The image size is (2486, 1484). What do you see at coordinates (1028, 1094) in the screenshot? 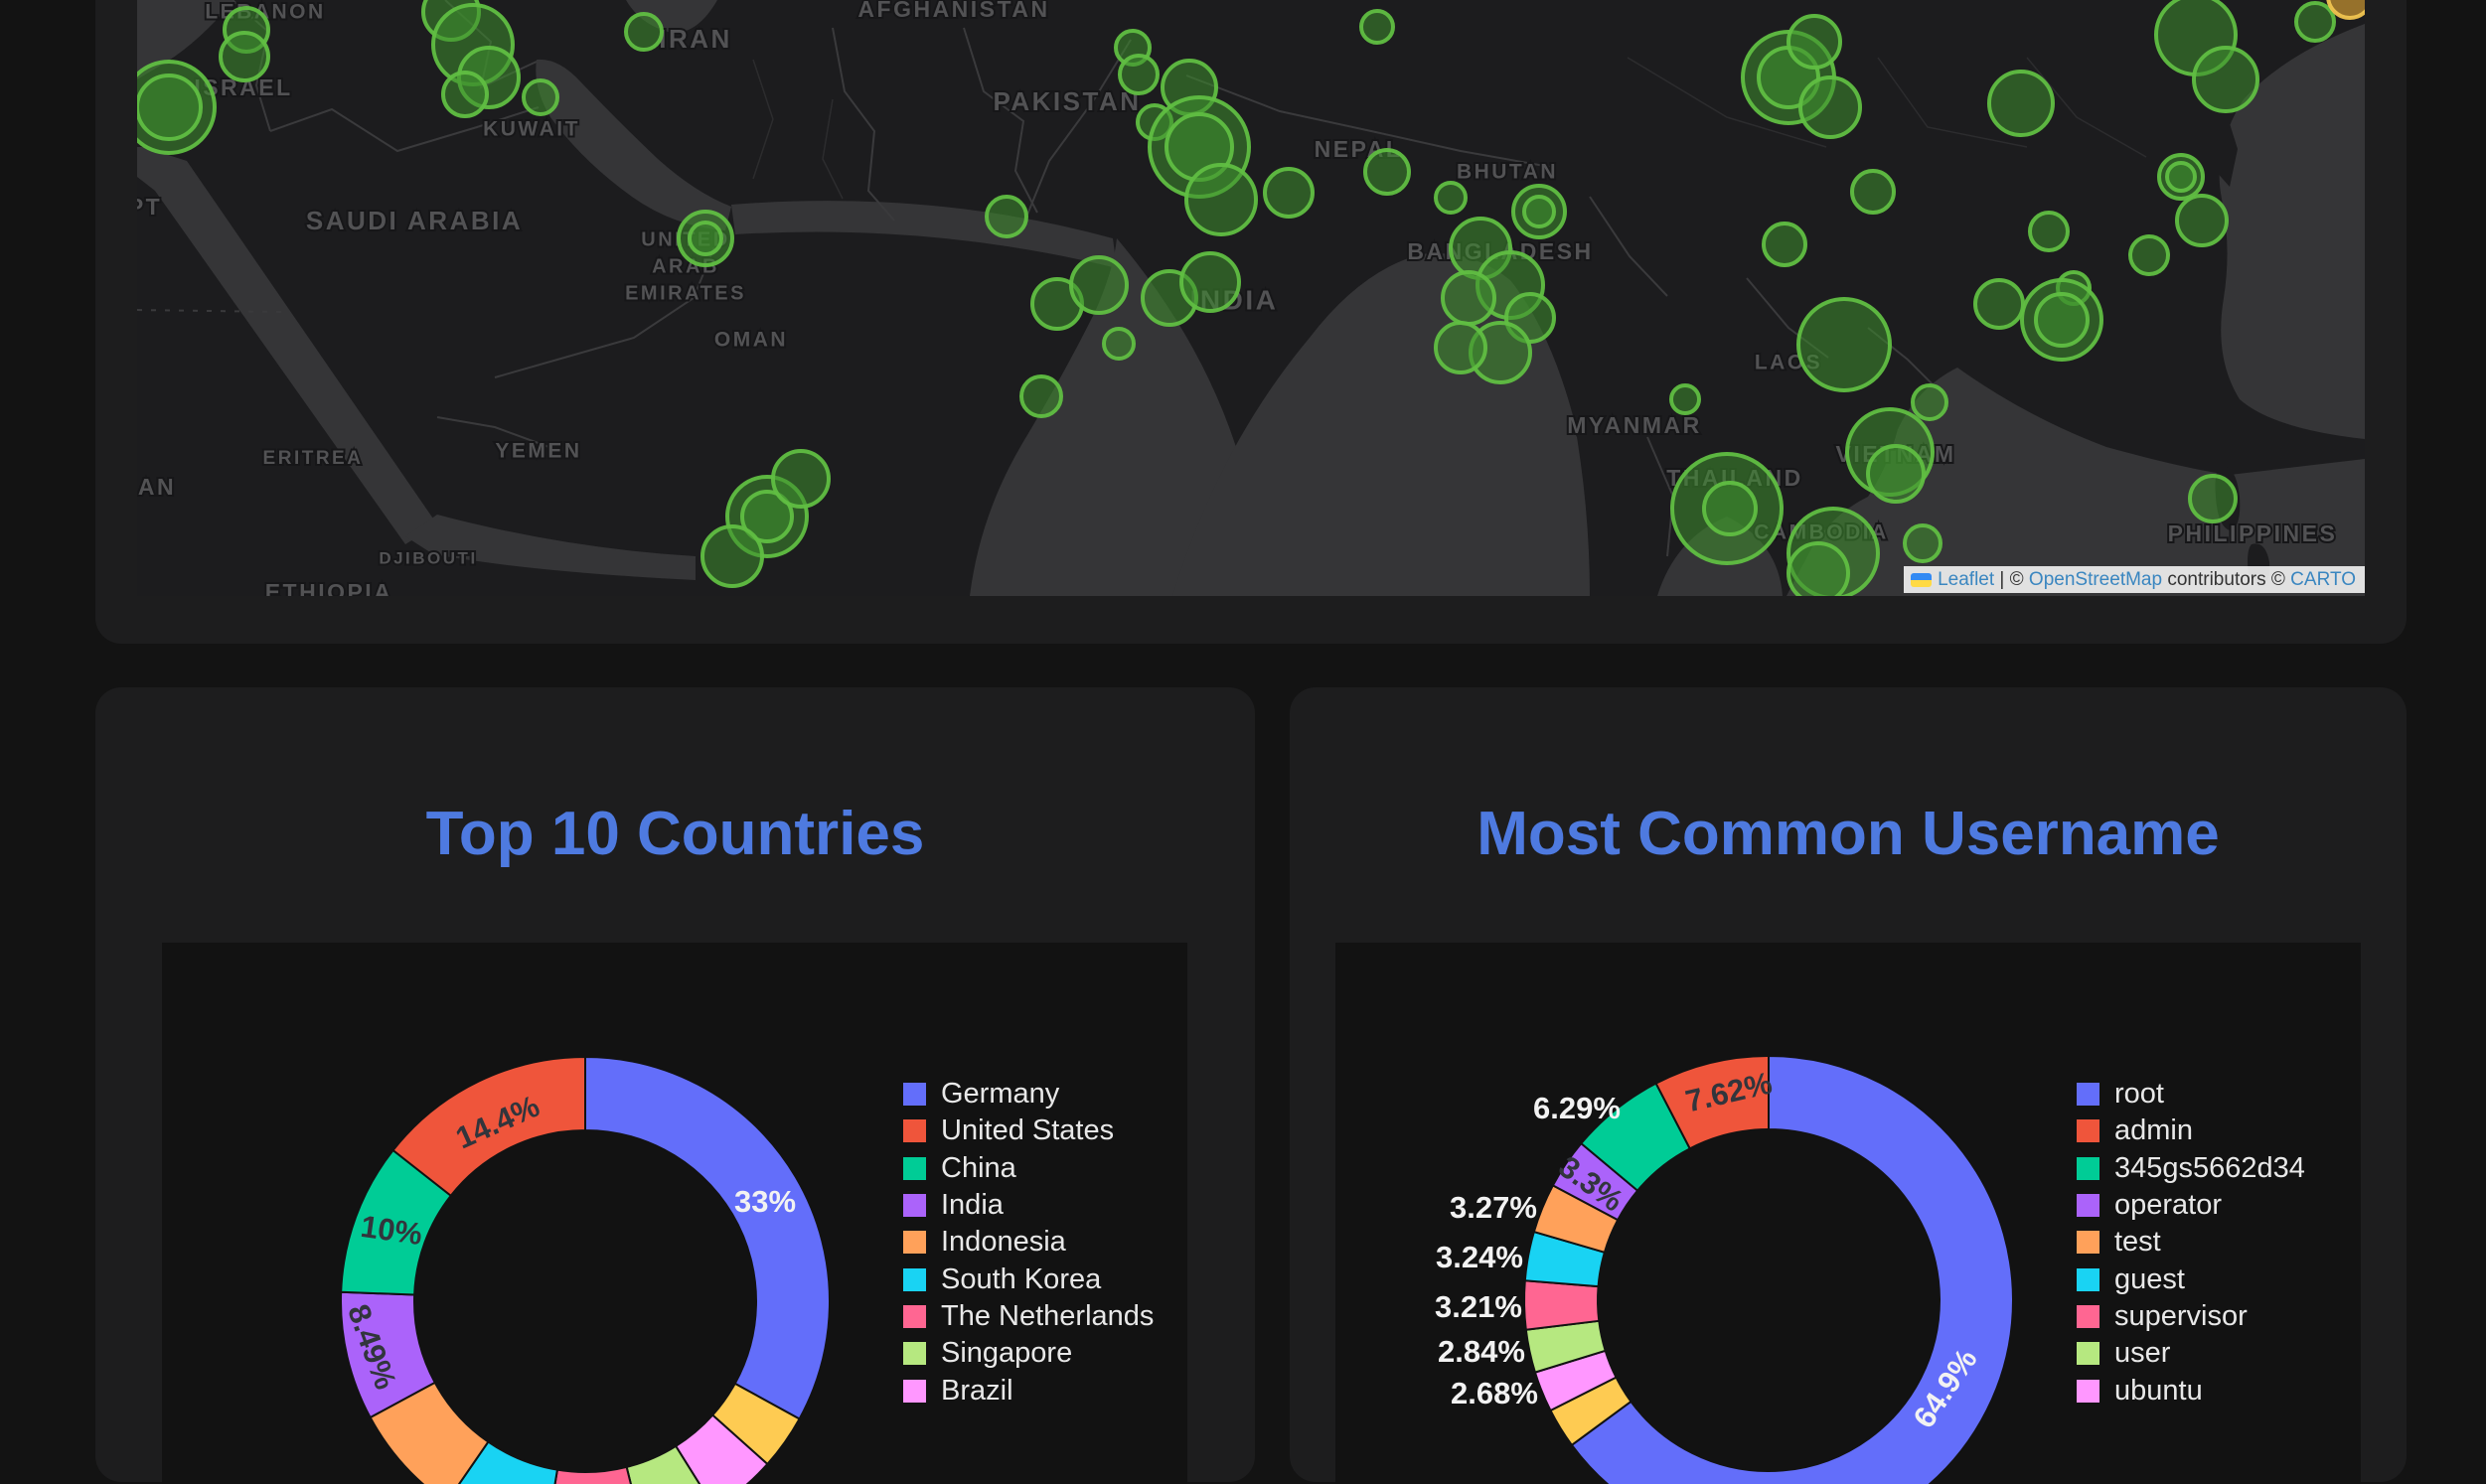
I see `legend-item-Germany: Germany` at bounding box center [1028, 1094].